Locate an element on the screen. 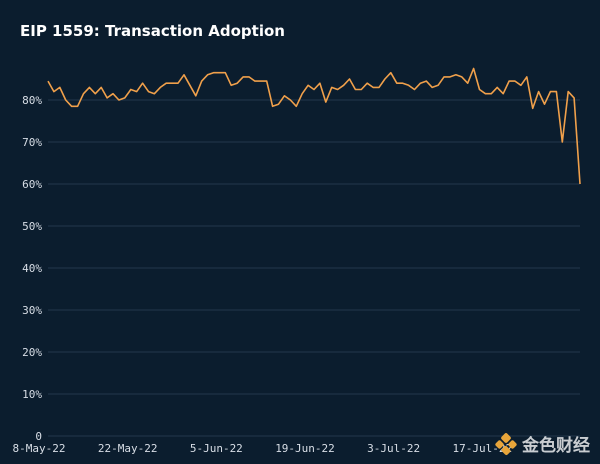  y-tick-label: 40% is located at coordinates (32, 268).